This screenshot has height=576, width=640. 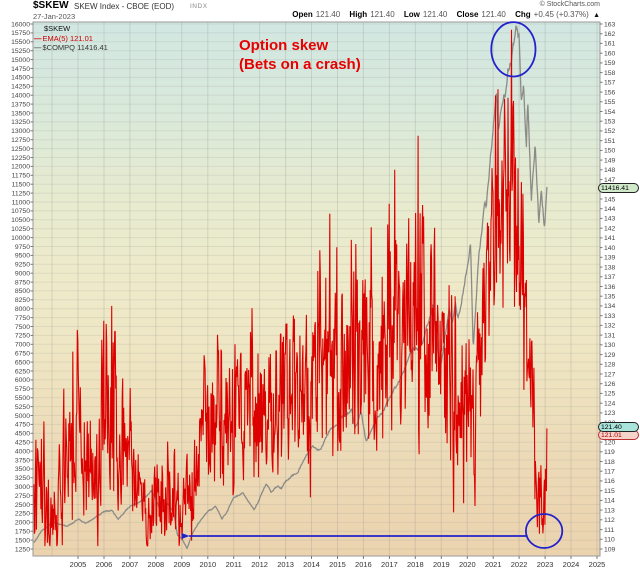 What do you see at coordinates (571, 564) in the screenshot?
I see `svg-text: 2024` at bounding box center [571, 564].